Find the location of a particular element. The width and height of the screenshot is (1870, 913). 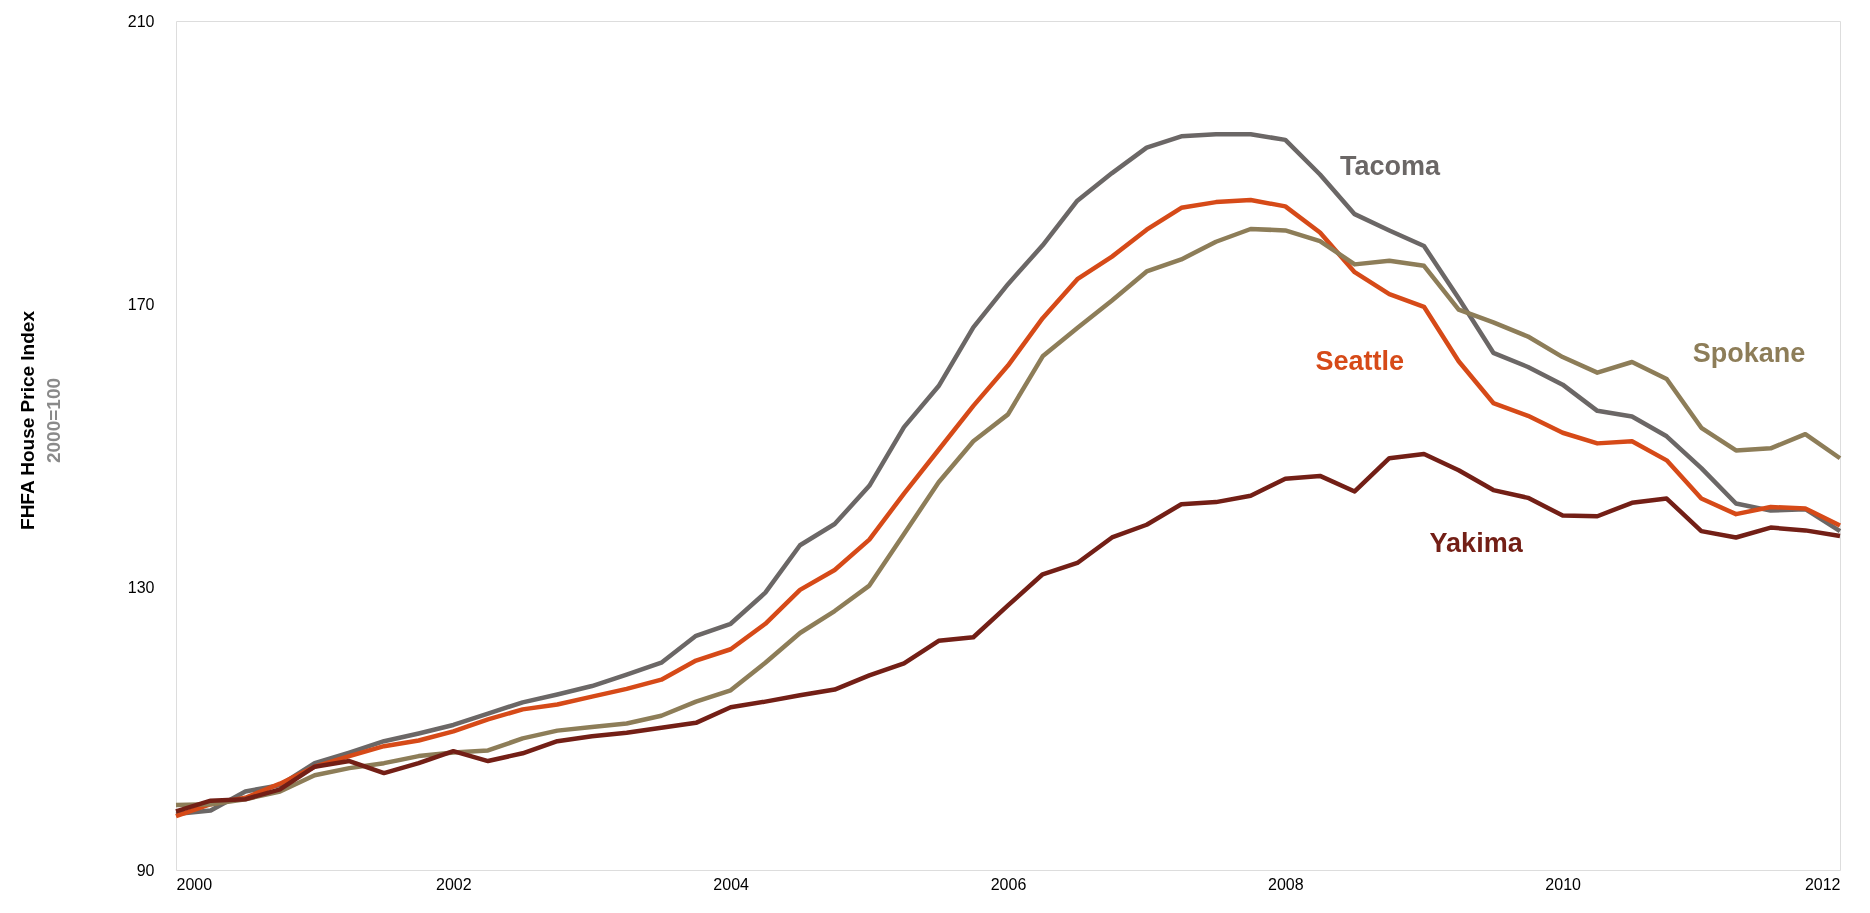

text: 2000=100 is located at coordinates (53, 420).